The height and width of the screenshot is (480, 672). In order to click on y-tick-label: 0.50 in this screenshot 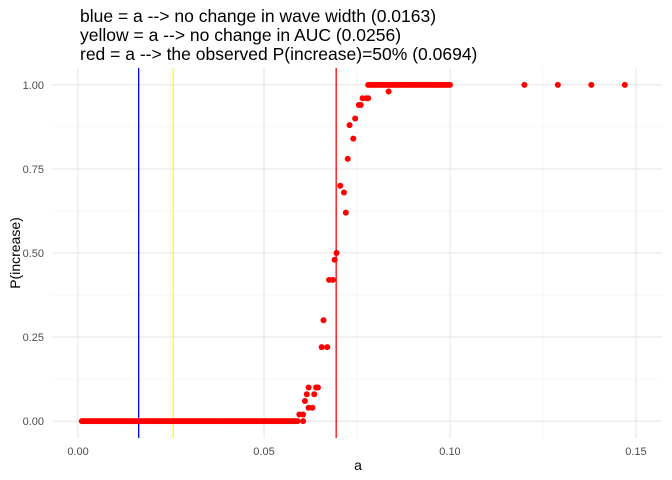, I will do `click(33, 254)`.